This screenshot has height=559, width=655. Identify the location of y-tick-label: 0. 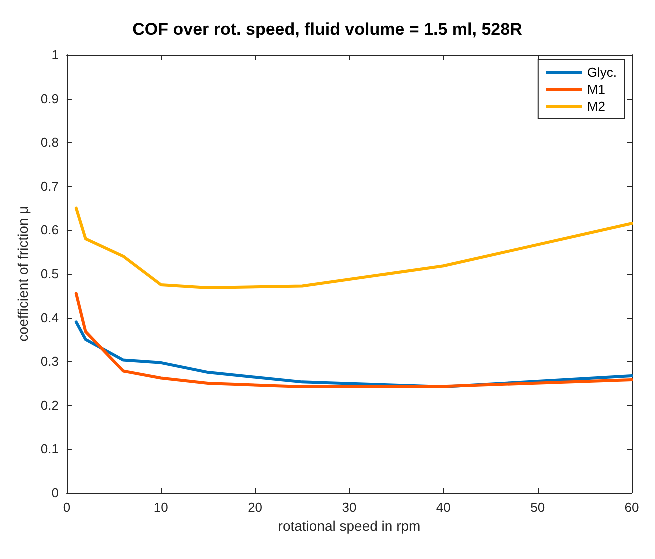
(55, 493).